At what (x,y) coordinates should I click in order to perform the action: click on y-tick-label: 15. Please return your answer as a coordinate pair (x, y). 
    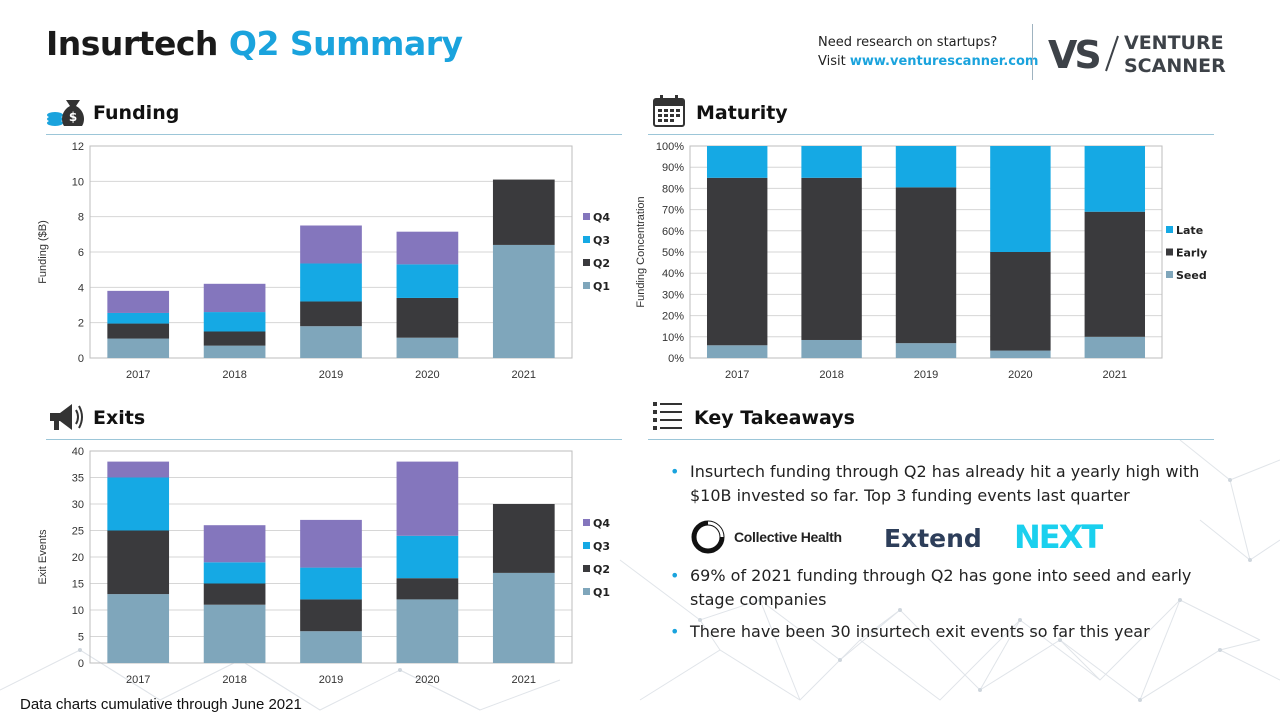
    Looking at the image, I should click on (78, 585).